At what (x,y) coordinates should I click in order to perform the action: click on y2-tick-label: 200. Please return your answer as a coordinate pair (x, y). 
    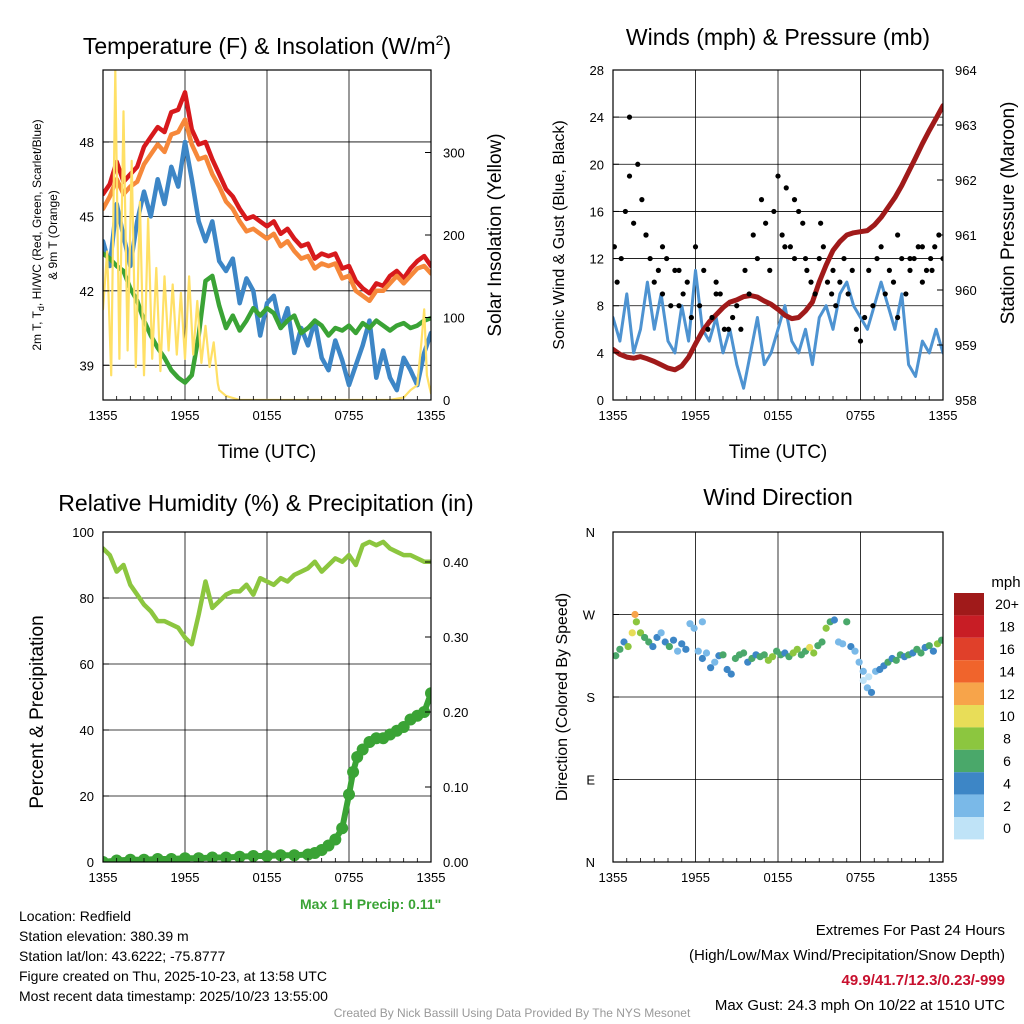
    Looking at the image, I should click on (454, 235).